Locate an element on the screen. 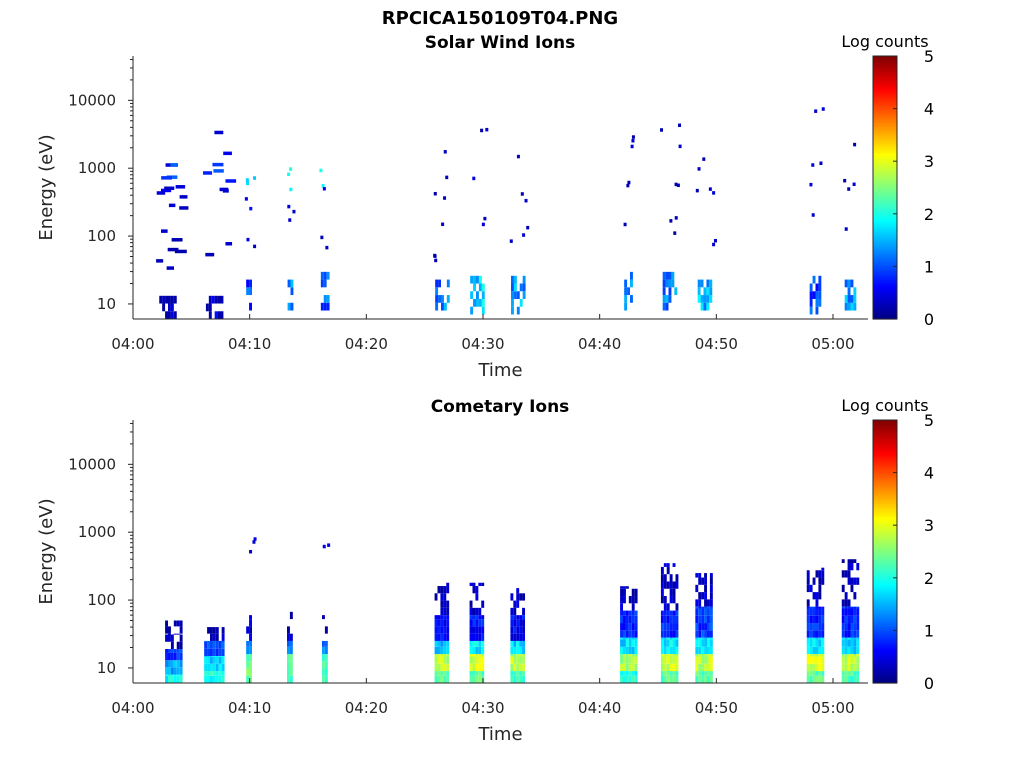  x-tick-label: 05:00 is located at coordinates (832, 344).